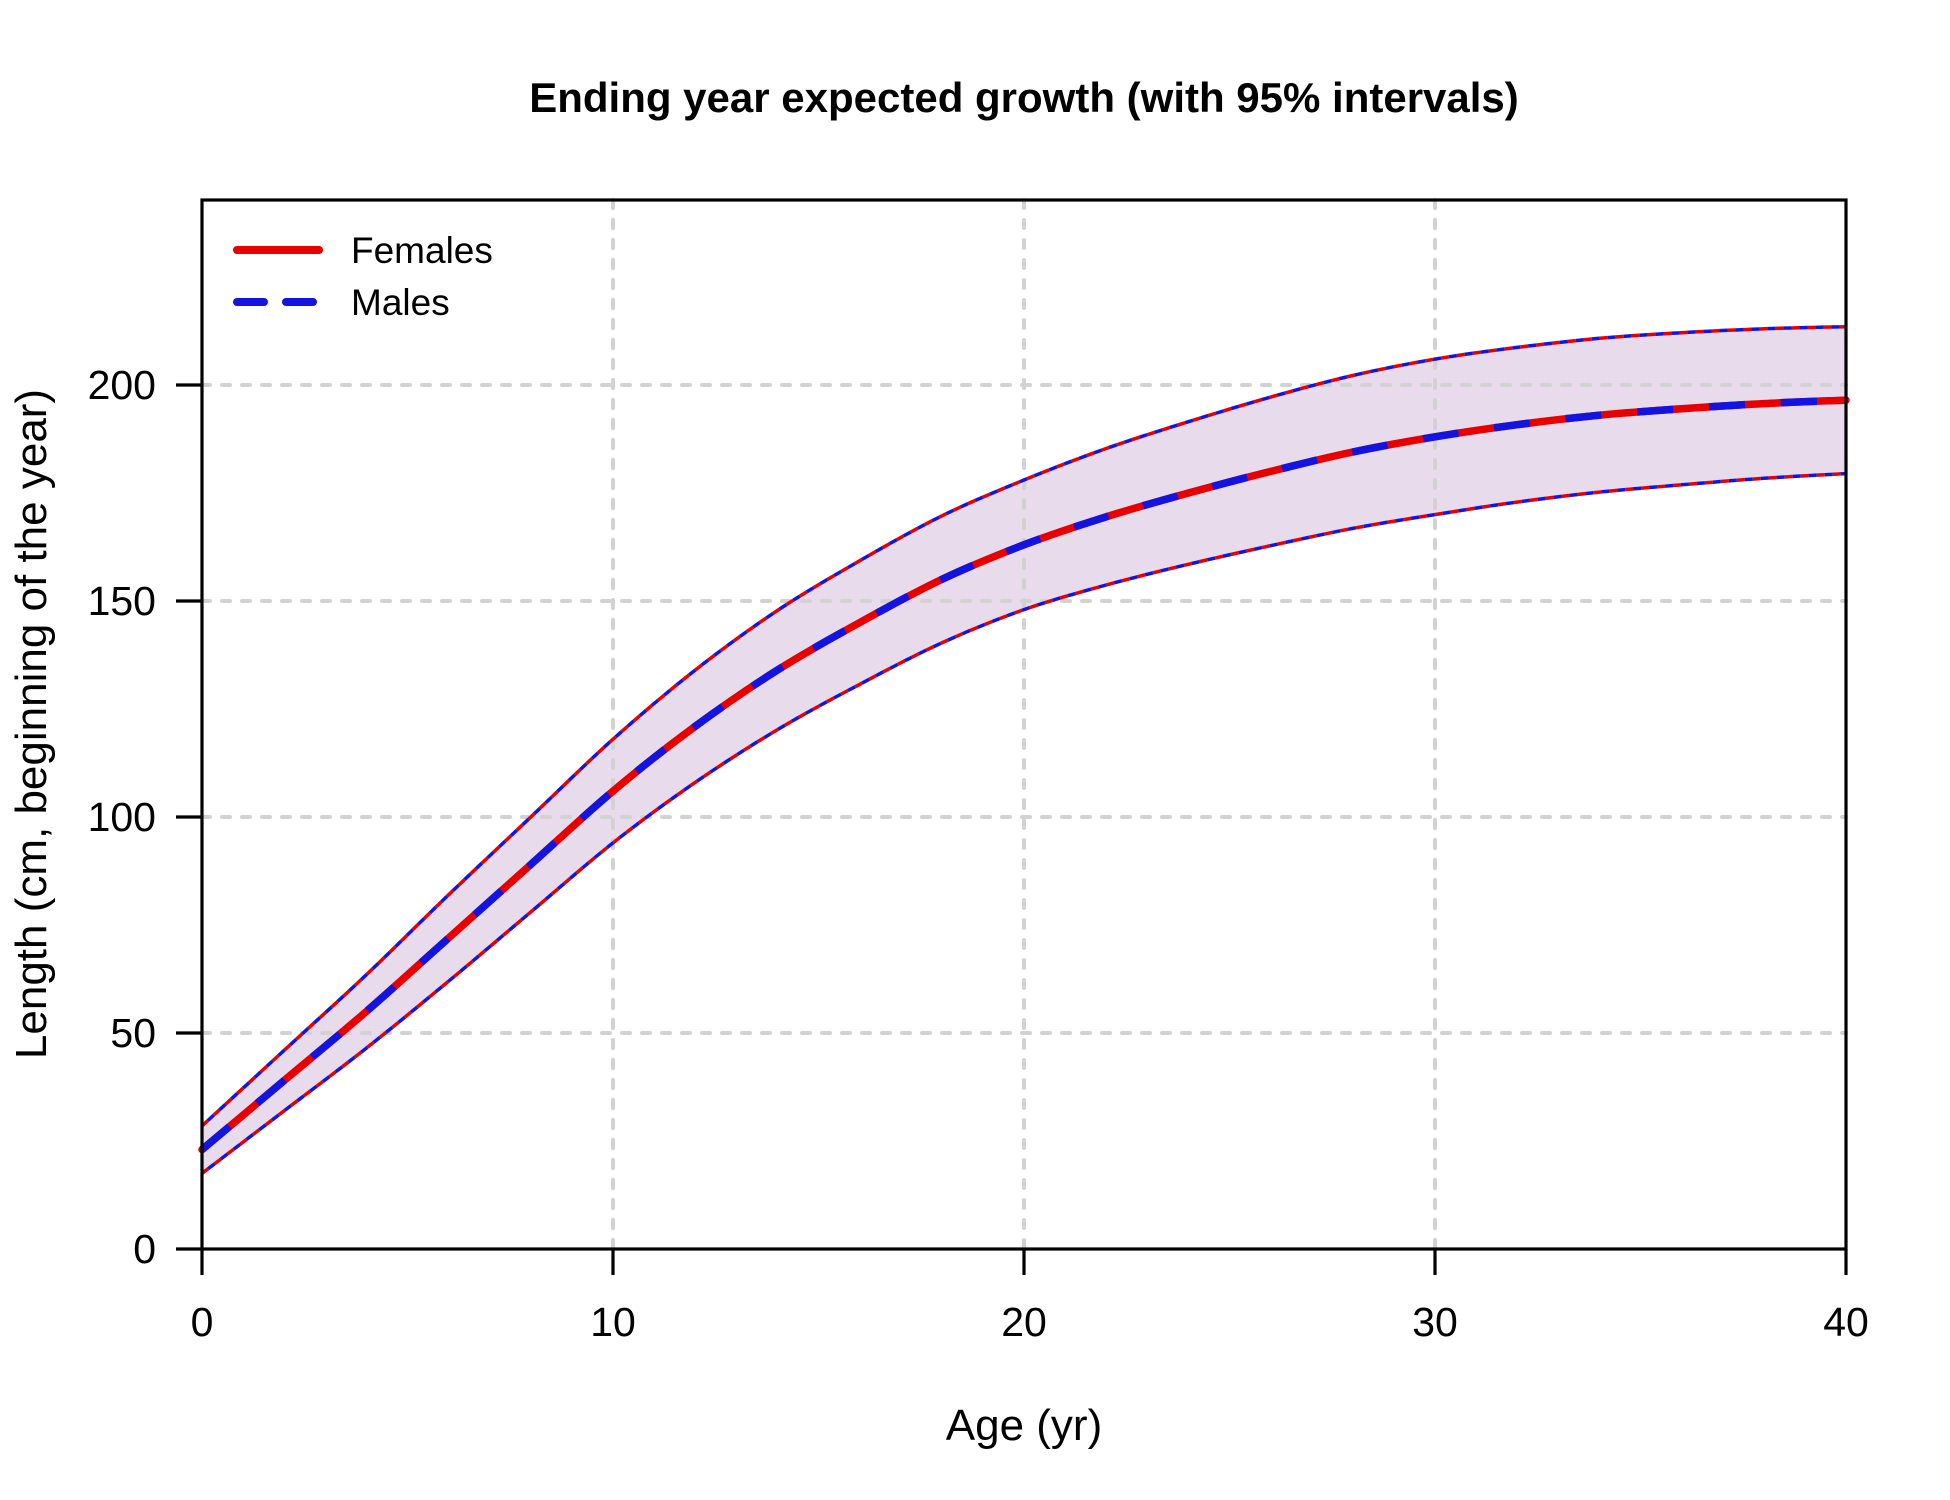 The image size is (1950, 1500). I want to click on y-axis-label: Length (cm, beginning of the year), so click(31, 724).